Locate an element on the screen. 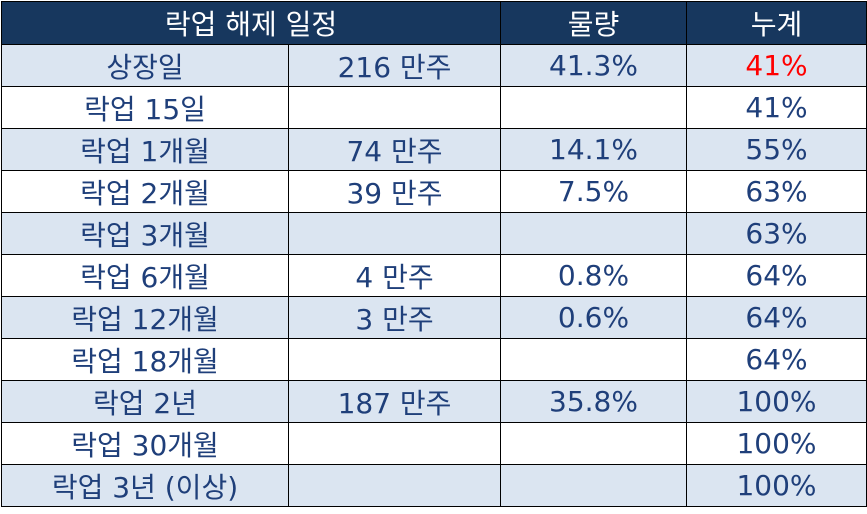  table-cell: 락업 1개월 is located at coordinates (145, 149).